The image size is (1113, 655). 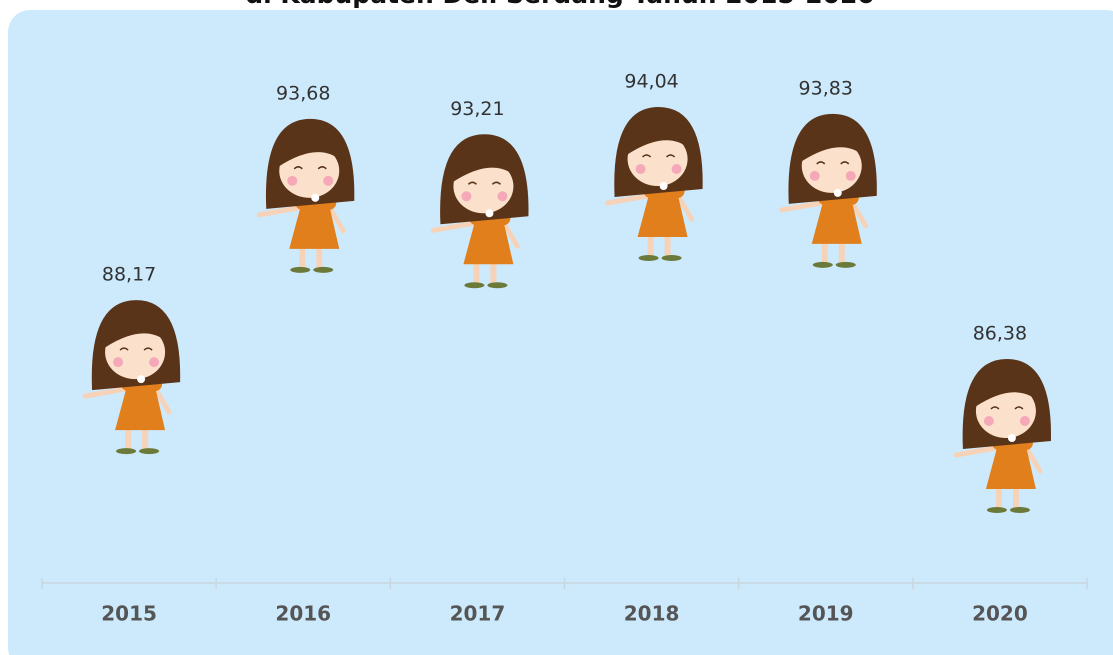 What do you see at coordinates (129, 614) in the screenshot?
I see `x-tick-label: 2015` at bounding box center [129, 614].